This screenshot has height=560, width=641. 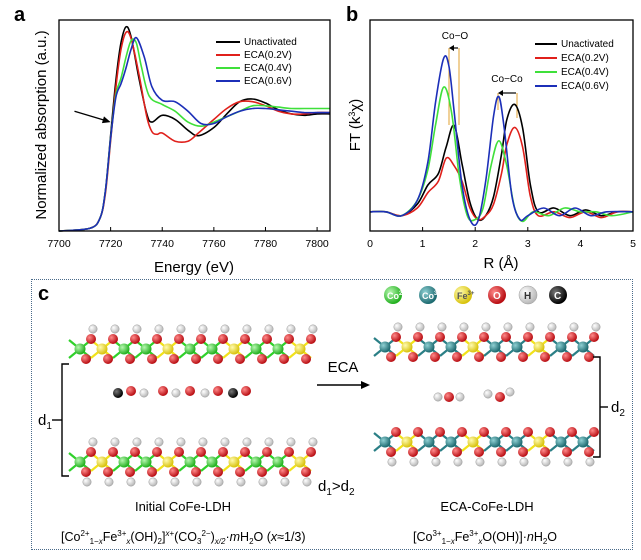 I want to click on exafs-annotations: Co−O Co−Co, so click(x=482, y=78).